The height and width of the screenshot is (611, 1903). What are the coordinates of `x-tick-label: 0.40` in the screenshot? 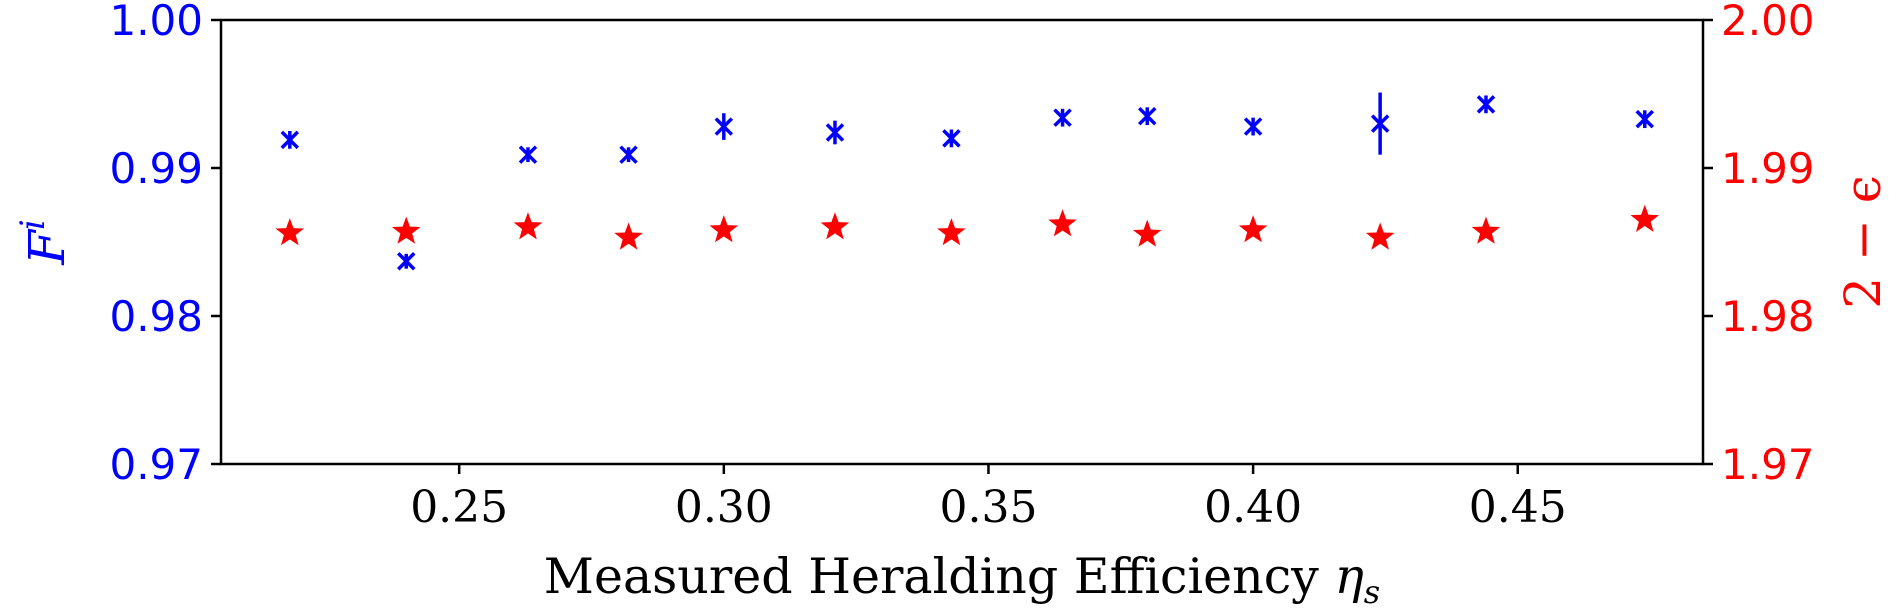 It's located at (1253, 507).